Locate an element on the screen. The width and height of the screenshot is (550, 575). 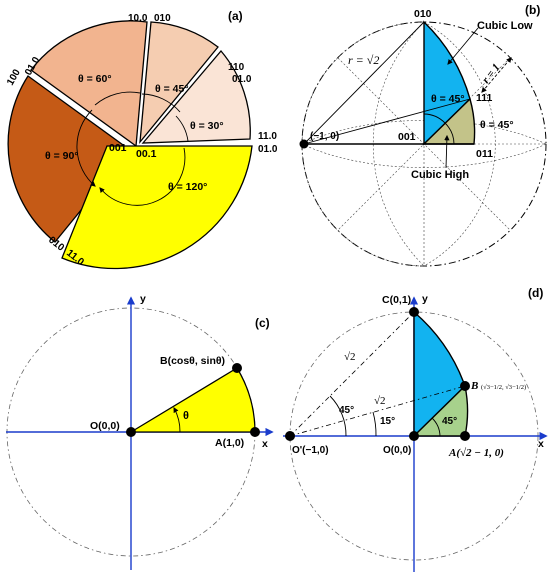
point-b-d is located at coordinates (465, 386).